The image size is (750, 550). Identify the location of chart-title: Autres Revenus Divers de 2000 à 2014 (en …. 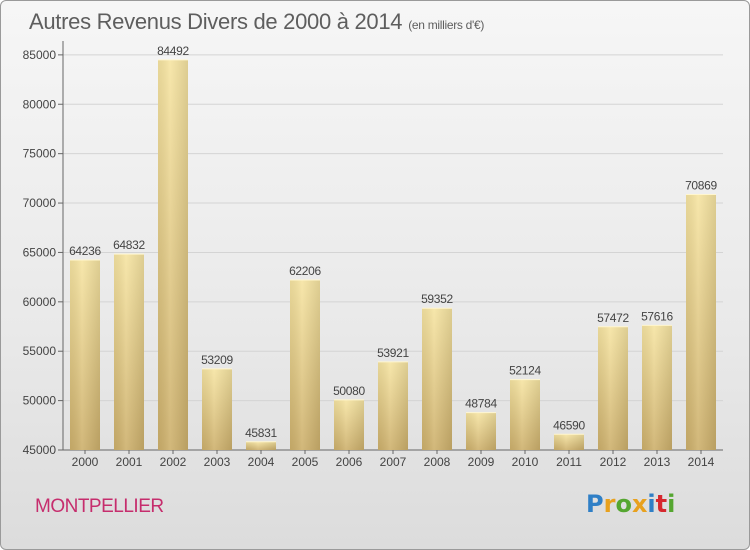
(256, 22).